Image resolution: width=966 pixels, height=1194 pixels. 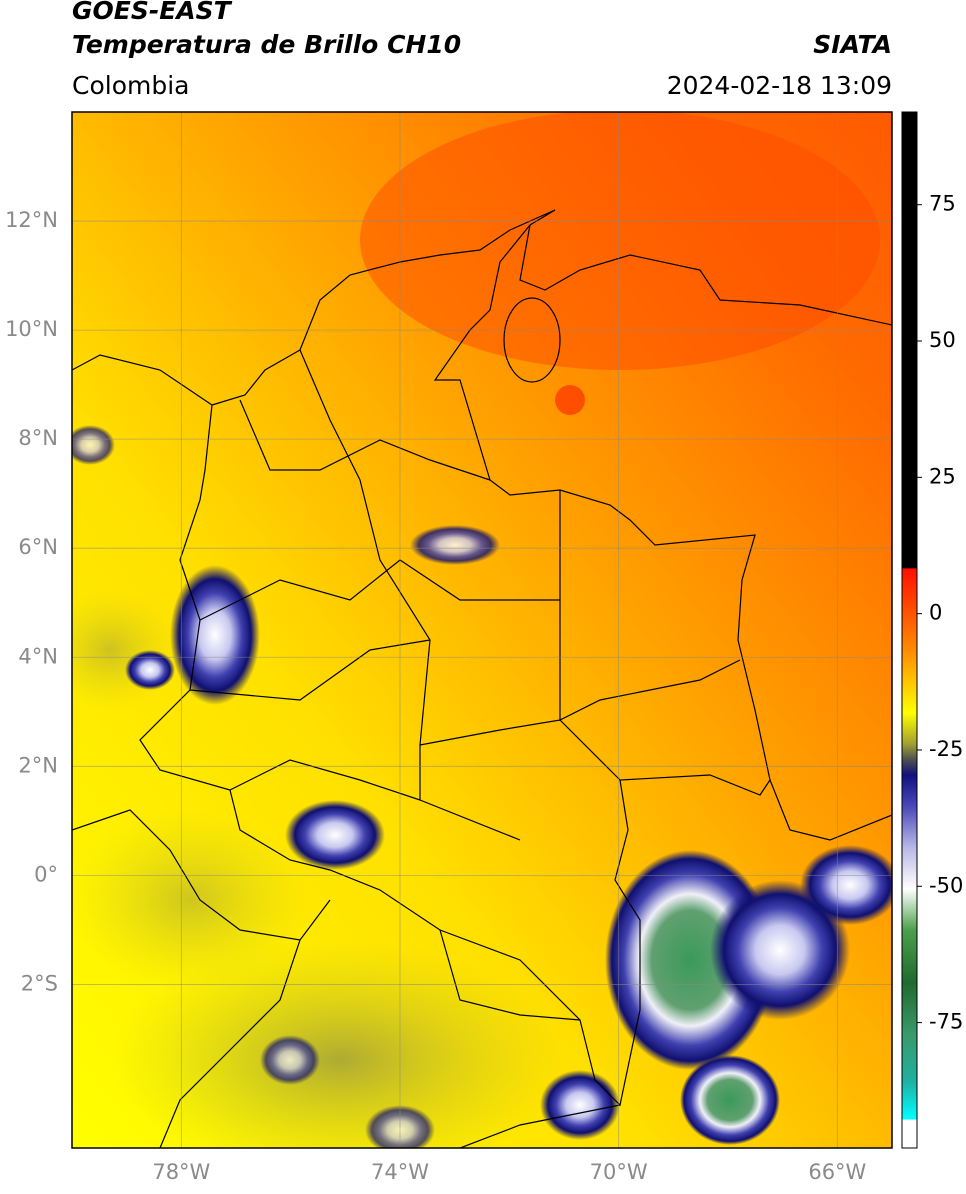 I want to click on colorbar-tick-label: 75, so click(x=942, y=204).